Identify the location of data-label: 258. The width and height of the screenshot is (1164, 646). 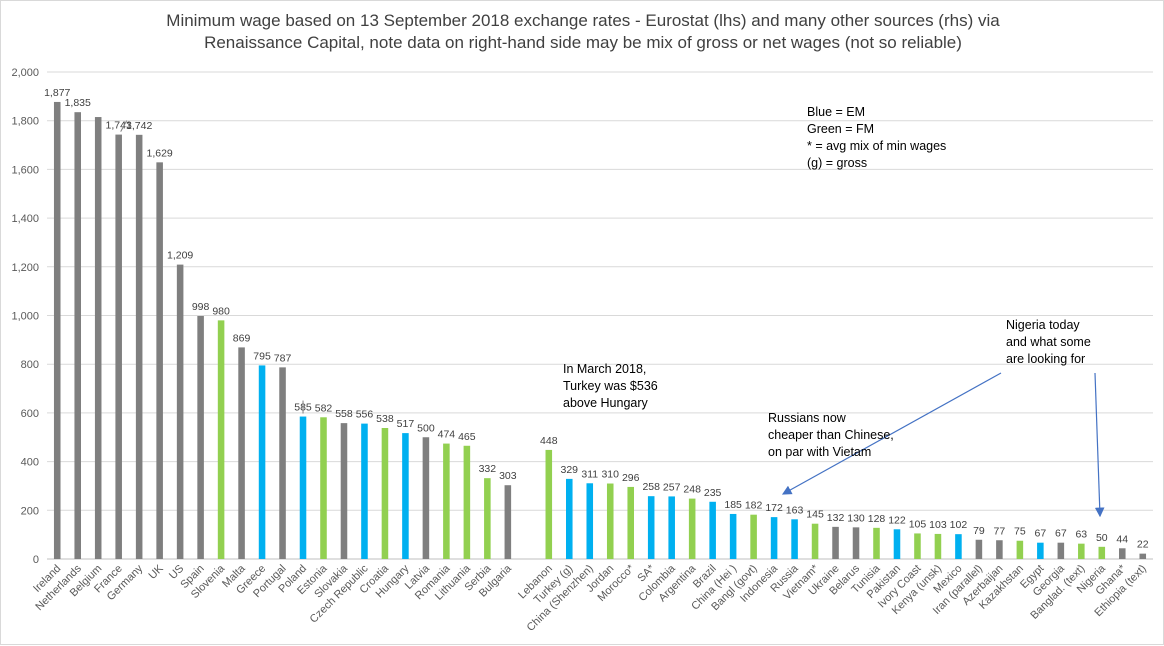
(651, 487).